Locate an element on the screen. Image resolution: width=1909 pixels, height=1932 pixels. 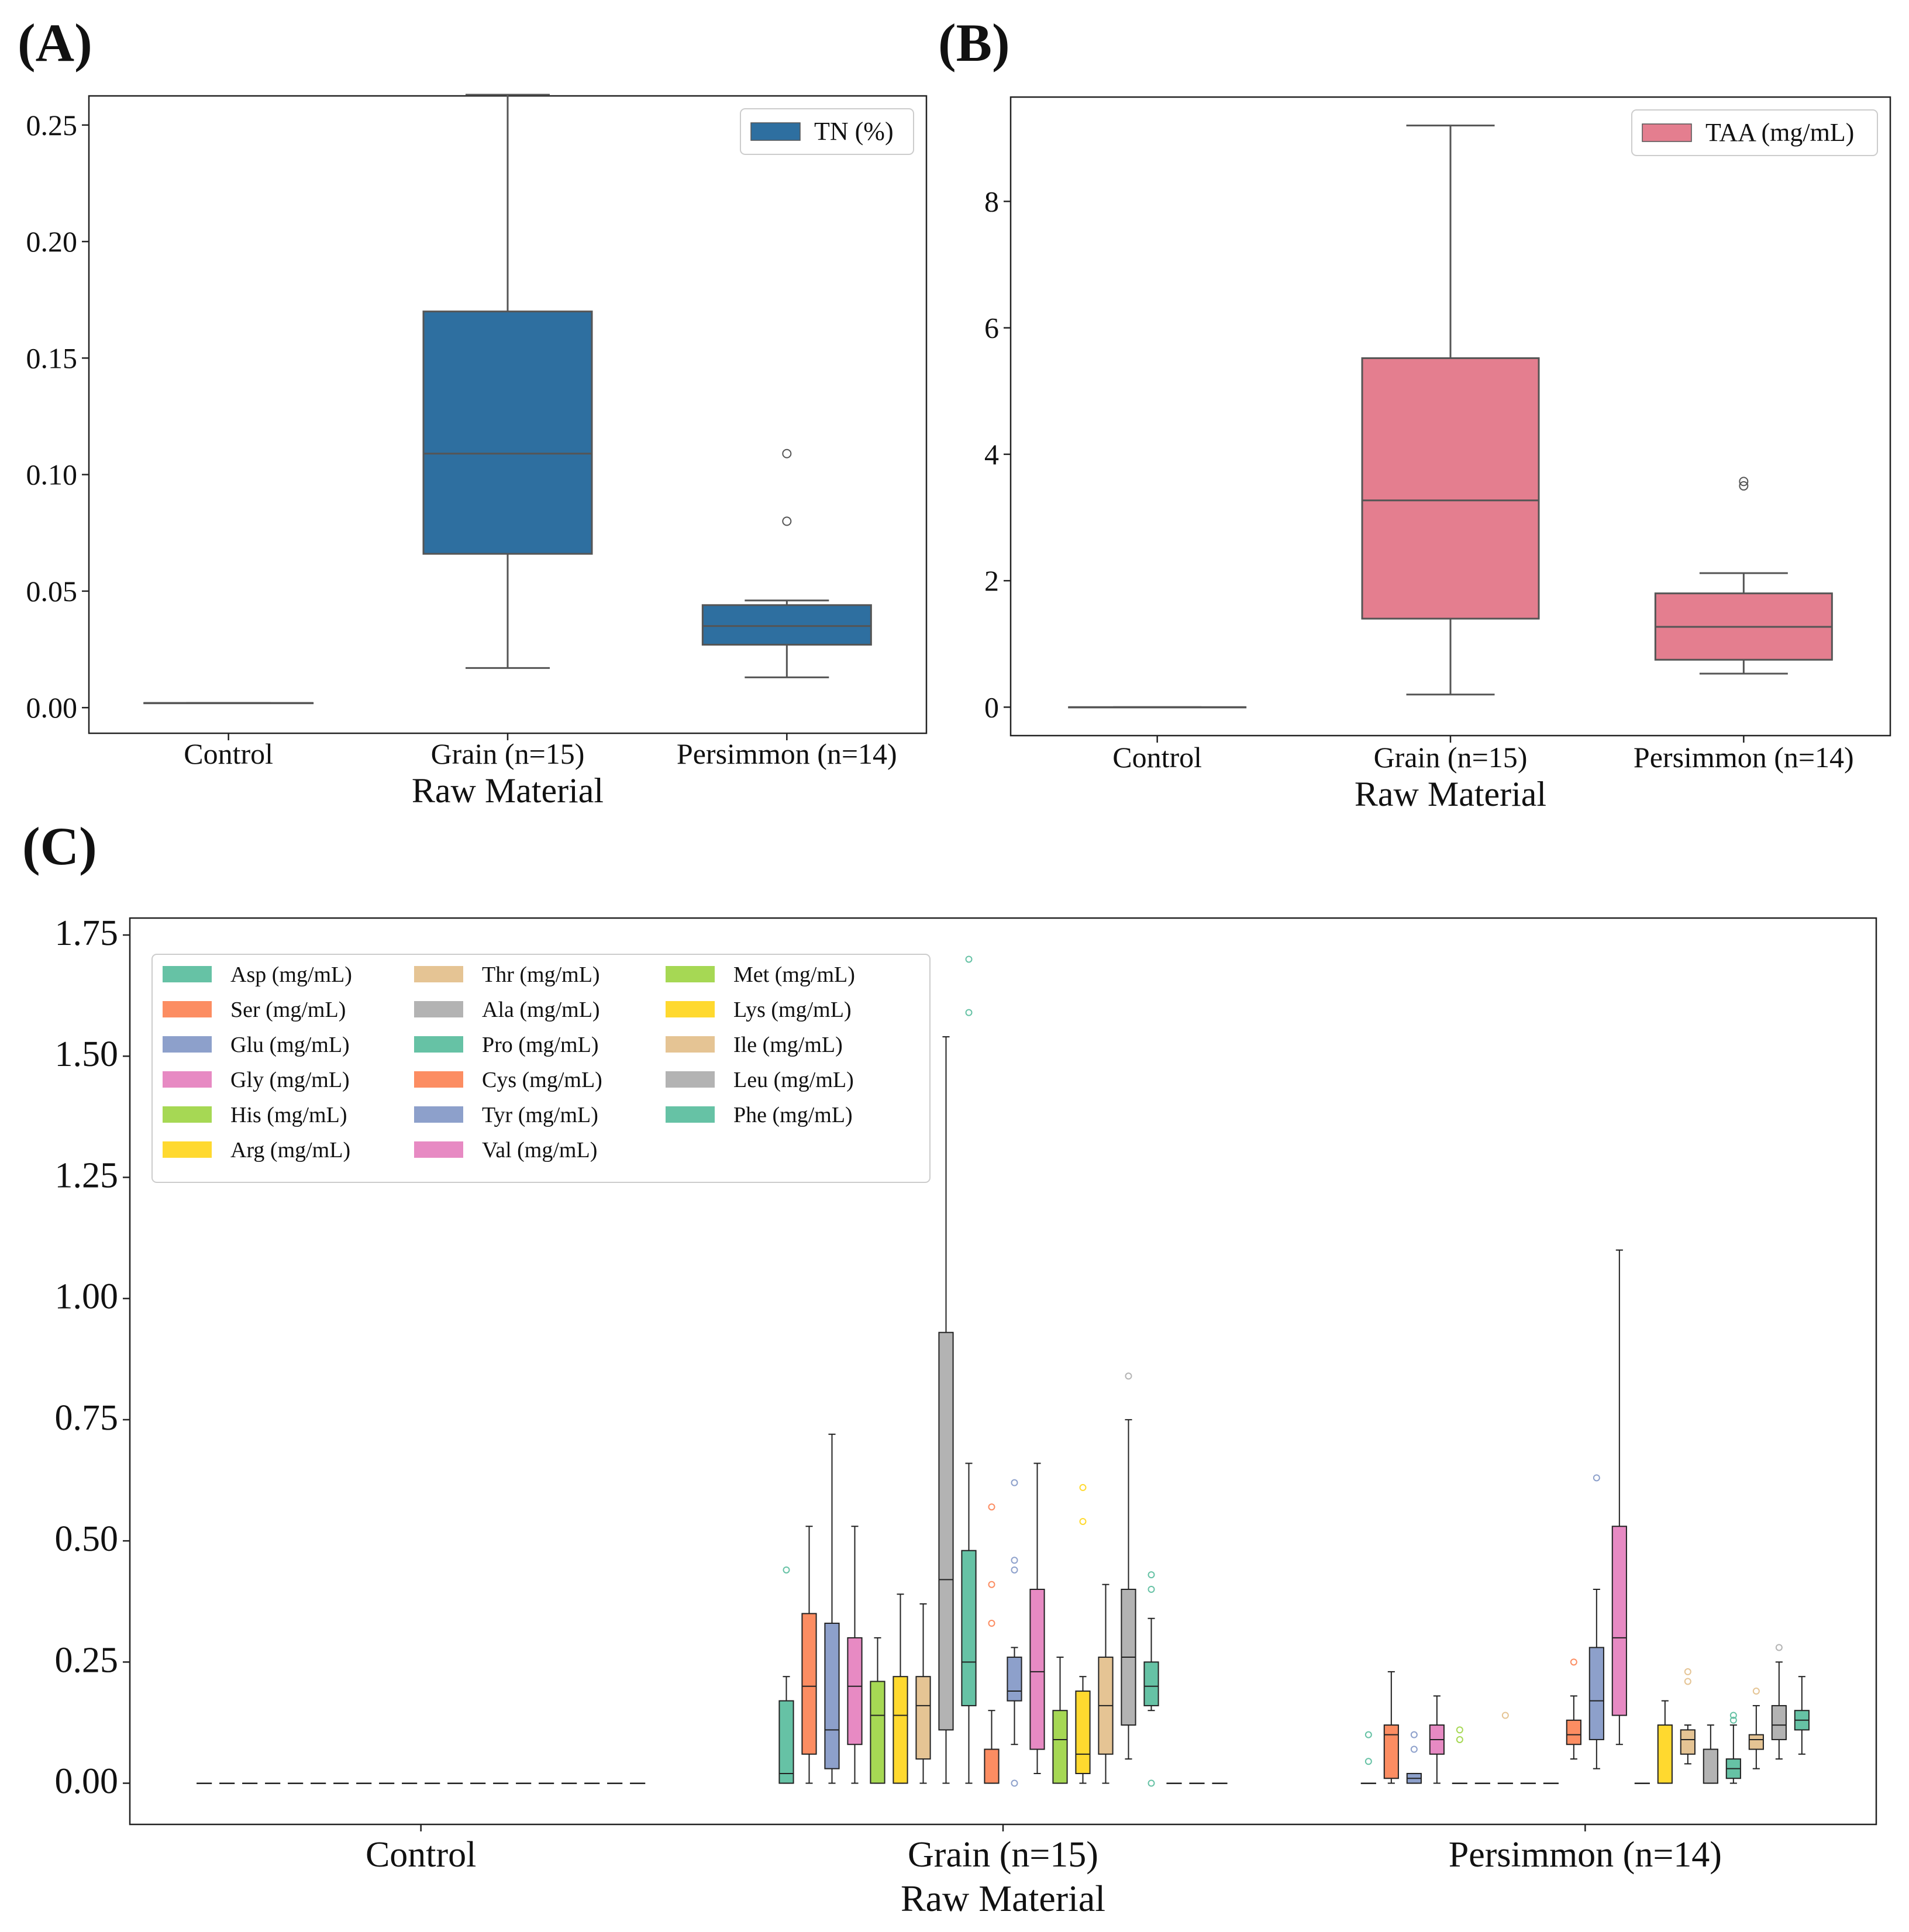
x-tick-label: Persimmon (n=14) is located at coordinates (1744, 757).